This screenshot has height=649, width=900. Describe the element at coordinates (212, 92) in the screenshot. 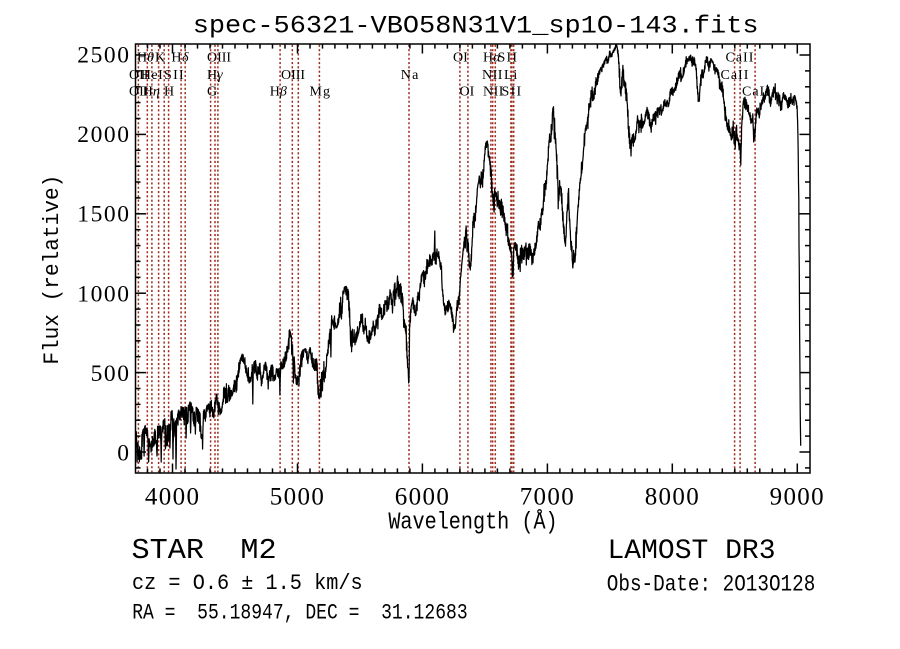

I see `svg-text: G` at that location.